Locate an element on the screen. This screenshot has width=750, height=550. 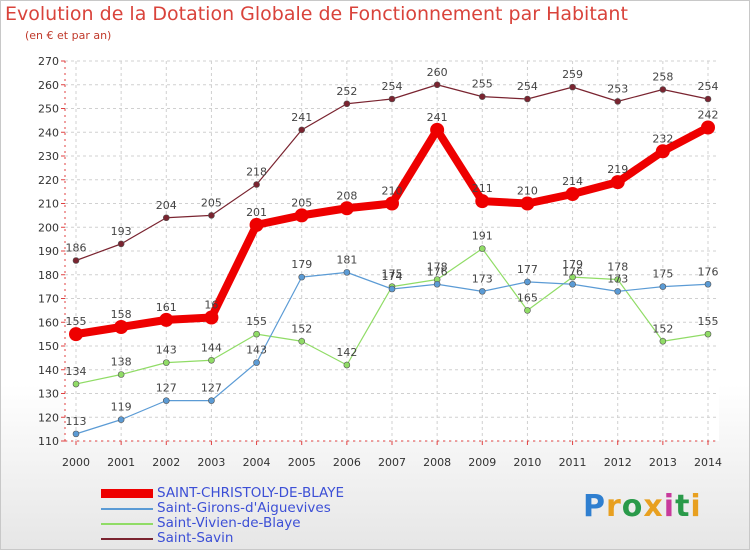
x-tick-label: 2009 is located at coordinates (482, 462).